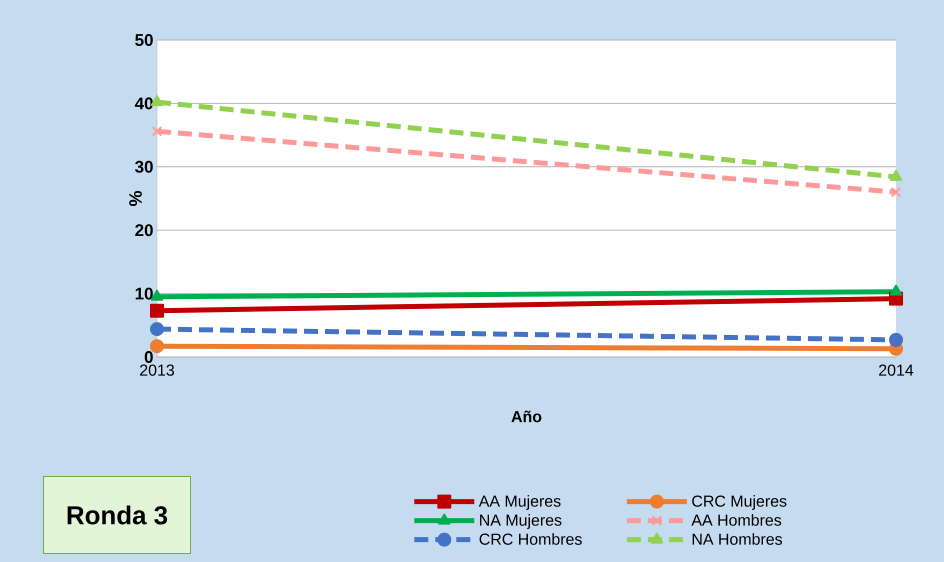 The image size is (944, 562). I want to click on x-axis-title: Año, so click(526, 416).